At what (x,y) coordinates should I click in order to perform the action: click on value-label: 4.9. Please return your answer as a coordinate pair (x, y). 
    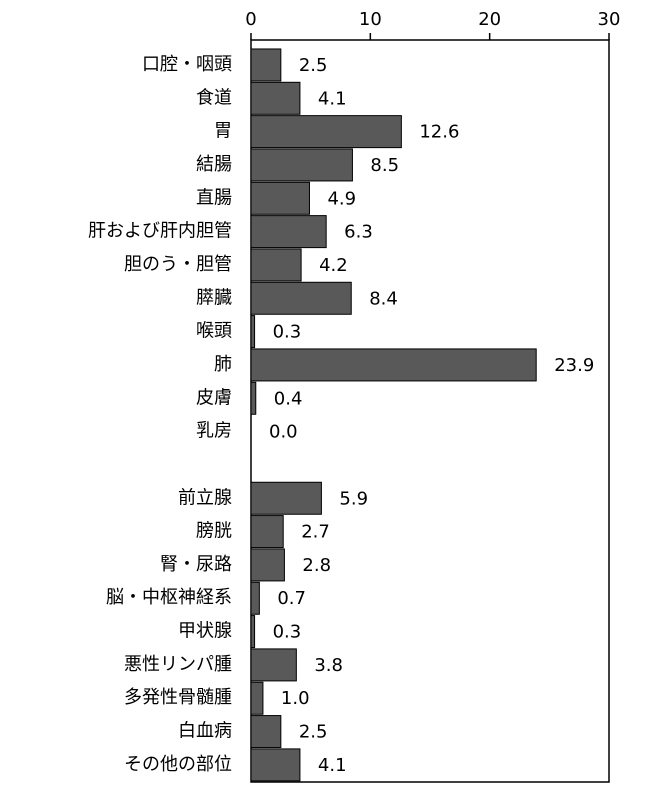
    Looking at the image, I should click on (341, 198).